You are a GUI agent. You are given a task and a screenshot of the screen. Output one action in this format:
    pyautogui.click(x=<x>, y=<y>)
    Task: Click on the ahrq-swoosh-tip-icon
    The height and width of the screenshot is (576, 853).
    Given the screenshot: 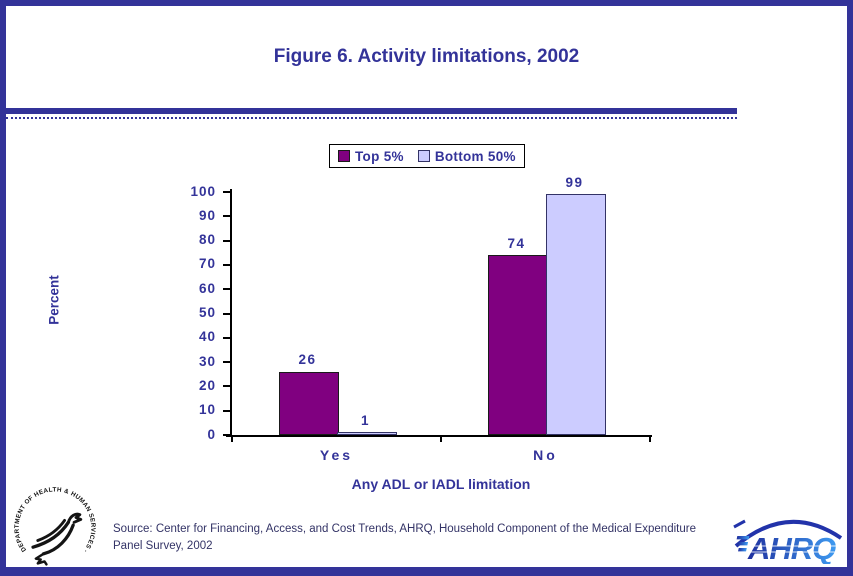 What is the action you would take?
    pyautogui.click(x=739, y=524)
    